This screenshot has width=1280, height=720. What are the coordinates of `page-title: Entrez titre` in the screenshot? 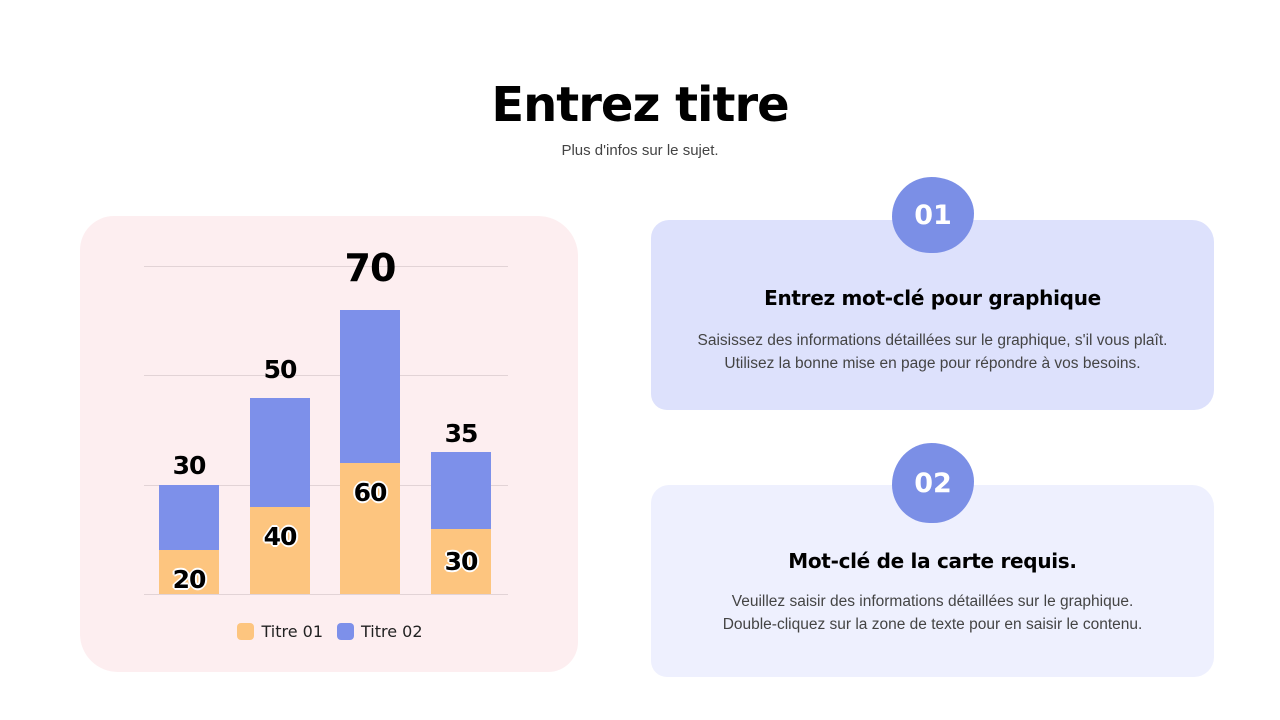 It's located at (640, 105).